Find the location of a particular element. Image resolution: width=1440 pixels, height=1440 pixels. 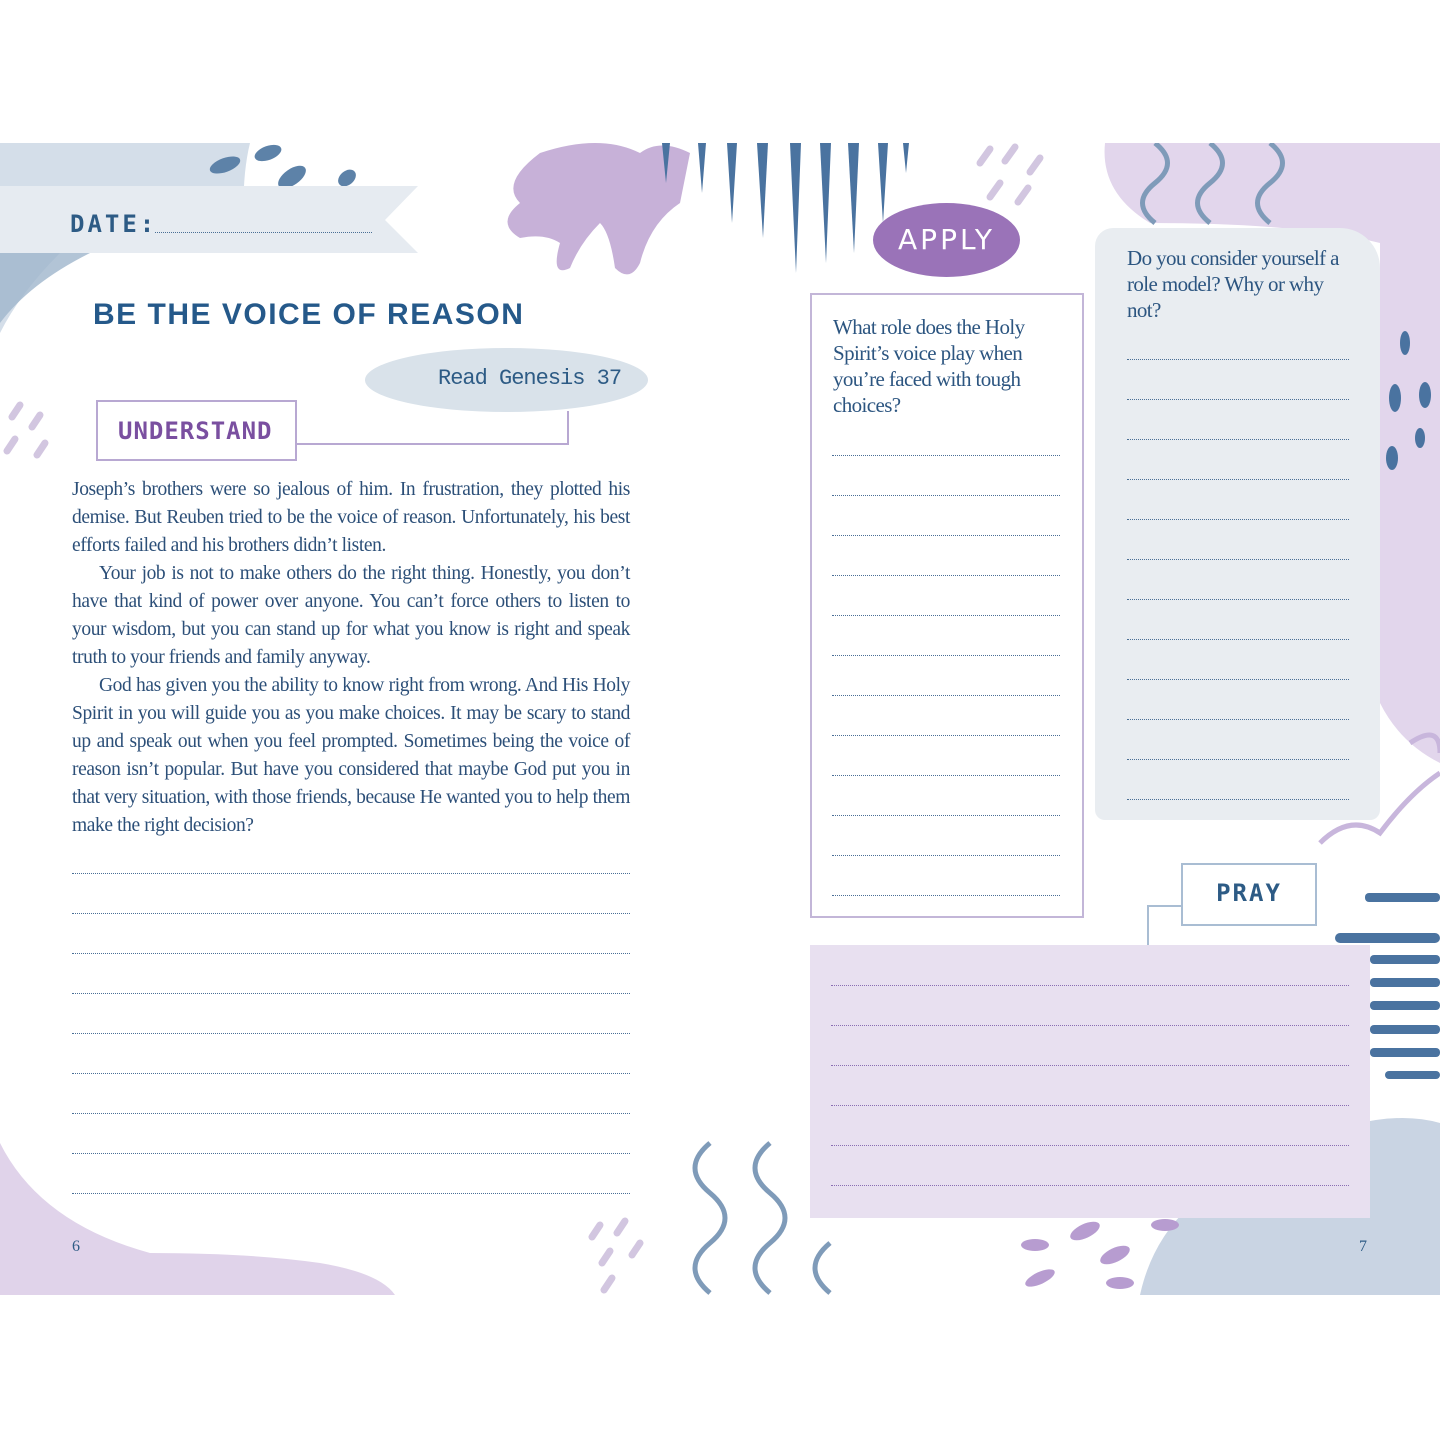

understand-label: UNDERSTAND is located at coordinates (195, 431).